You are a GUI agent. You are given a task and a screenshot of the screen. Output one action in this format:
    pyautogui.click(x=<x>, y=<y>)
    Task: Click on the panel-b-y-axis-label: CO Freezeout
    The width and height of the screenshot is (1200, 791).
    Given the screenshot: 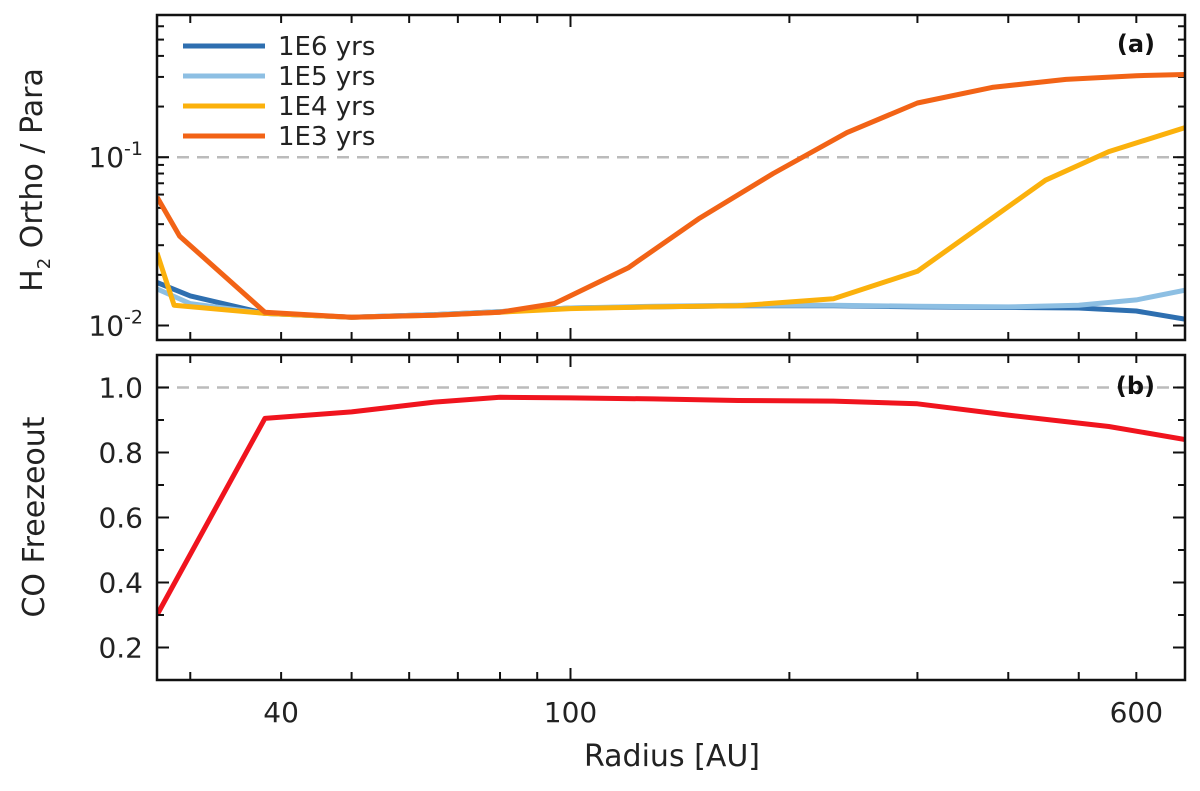 What is the action you would take?
    pyautogui.click(x=34, y=516)
    